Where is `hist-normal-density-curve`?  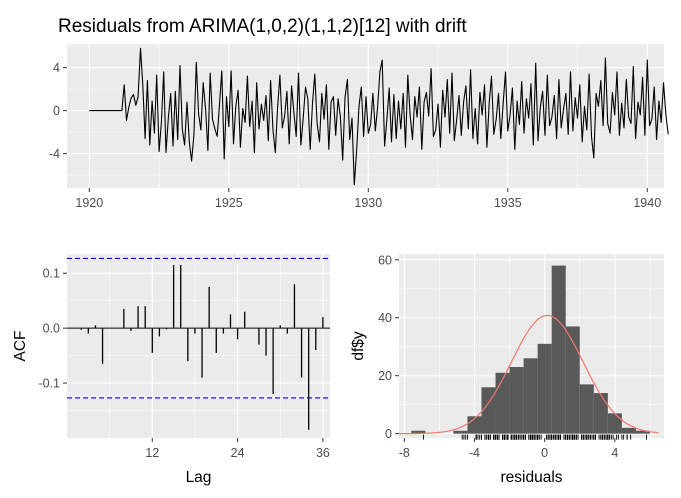 hist-normal-density-curve is located at coordinates (529, 374).